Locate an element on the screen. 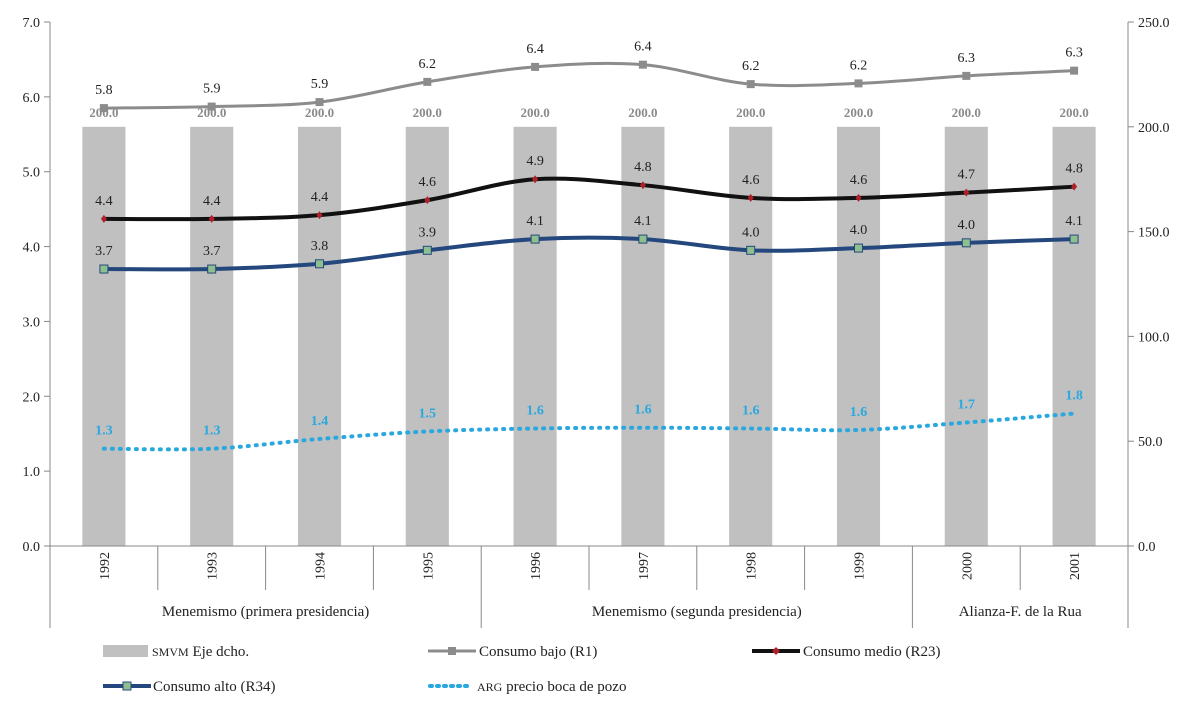 Image resolution: width=1185 pixels, height=707 pixels. data-label-smvm-1995: 200.0 is located at coordinates (427, 112).